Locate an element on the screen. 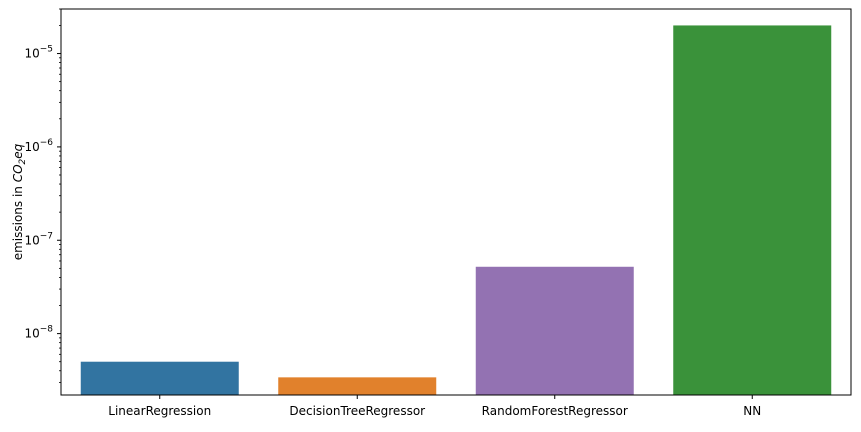  bar-linearregression is located at coordinates (159, 378).